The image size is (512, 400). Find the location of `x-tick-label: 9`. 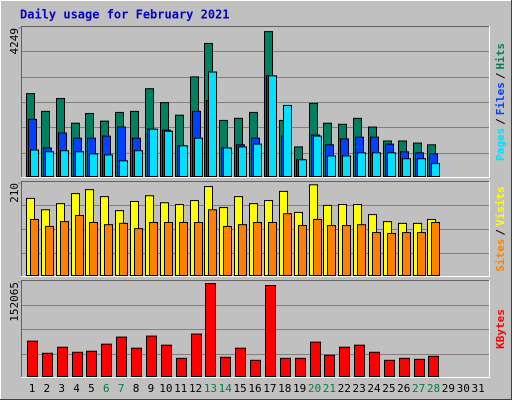

x-tick-label: 9 is located at coordinates (151, 388).